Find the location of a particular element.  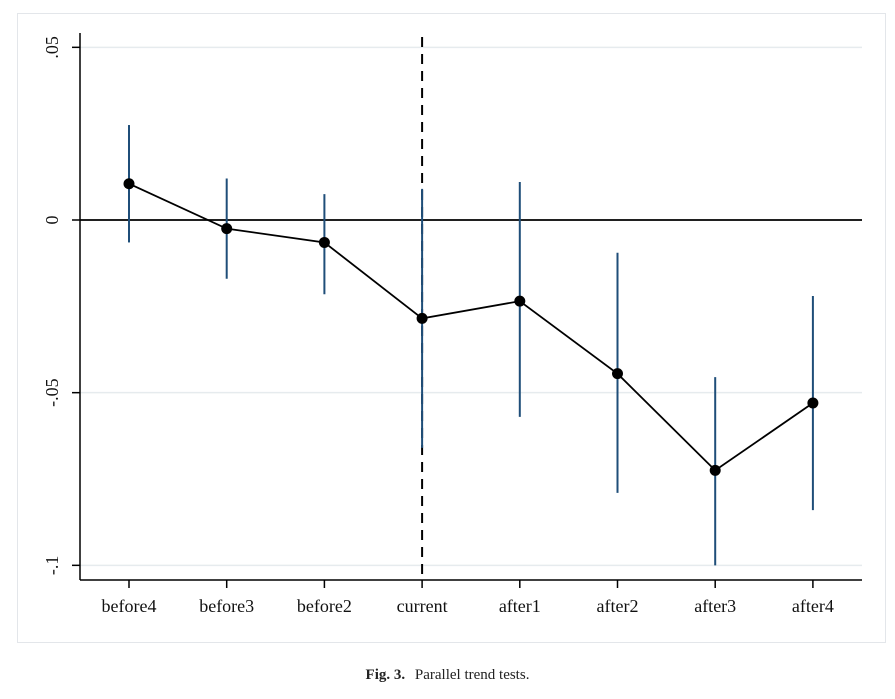

y-ticks: .05 0 -.05 -.1 is located at coordinates (61, 305).